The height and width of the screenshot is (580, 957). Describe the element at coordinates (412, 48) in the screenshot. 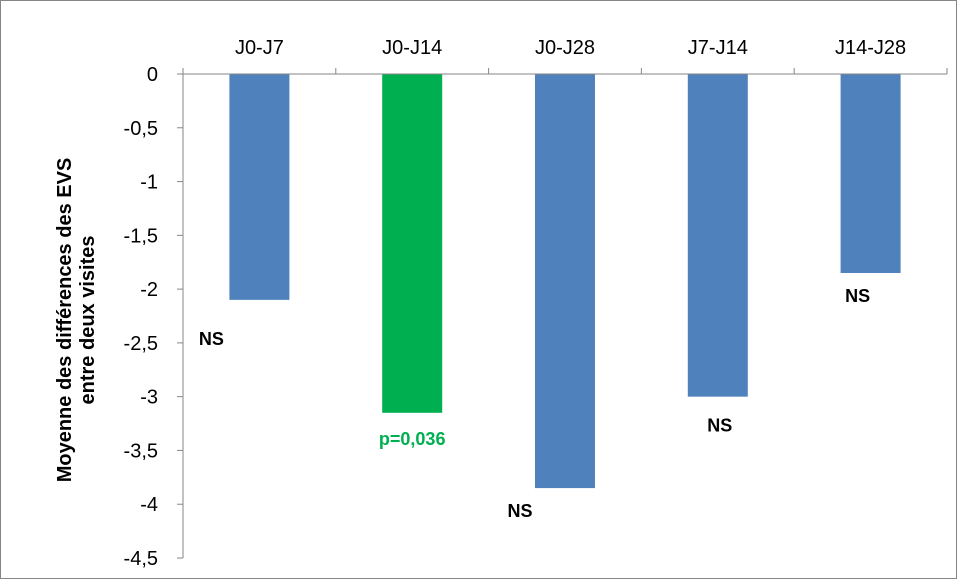

I see `category-label: J0-J14` at that location.